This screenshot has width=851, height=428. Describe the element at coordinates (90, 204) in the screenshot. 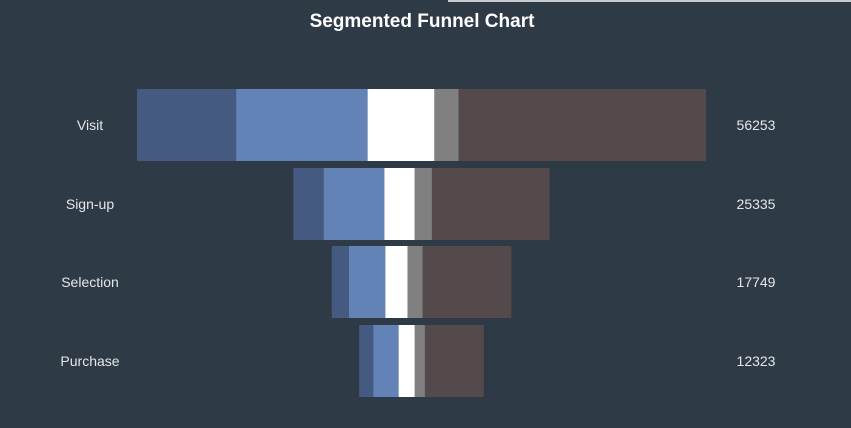

I see `stage-label: Sign-up` at that location.